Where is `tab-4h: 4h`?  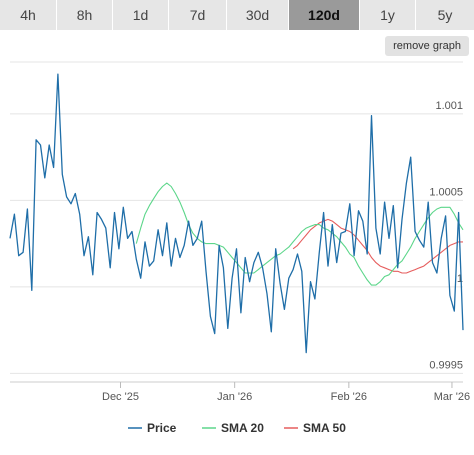
tab-4h: 4h is located at coordinates (28, 15).